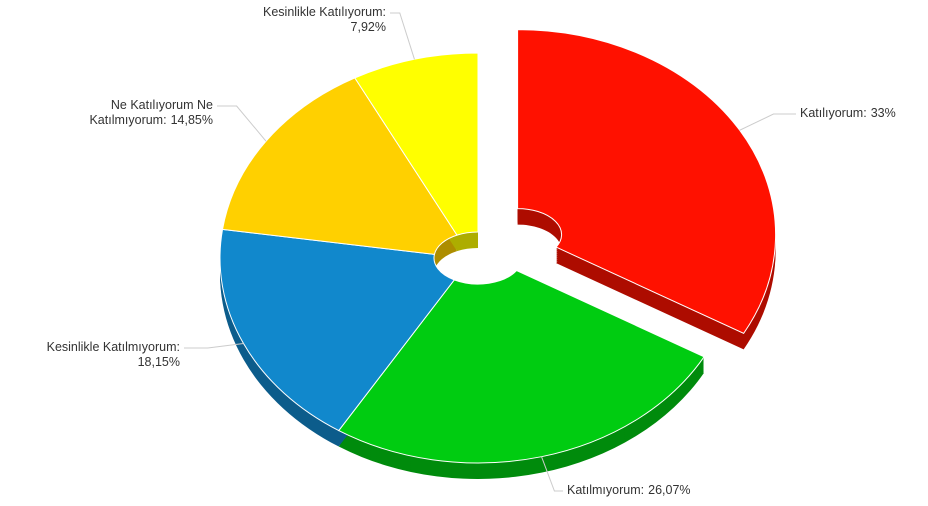  I want to click on label-category: Katılmıyorum, so click(605, 490).